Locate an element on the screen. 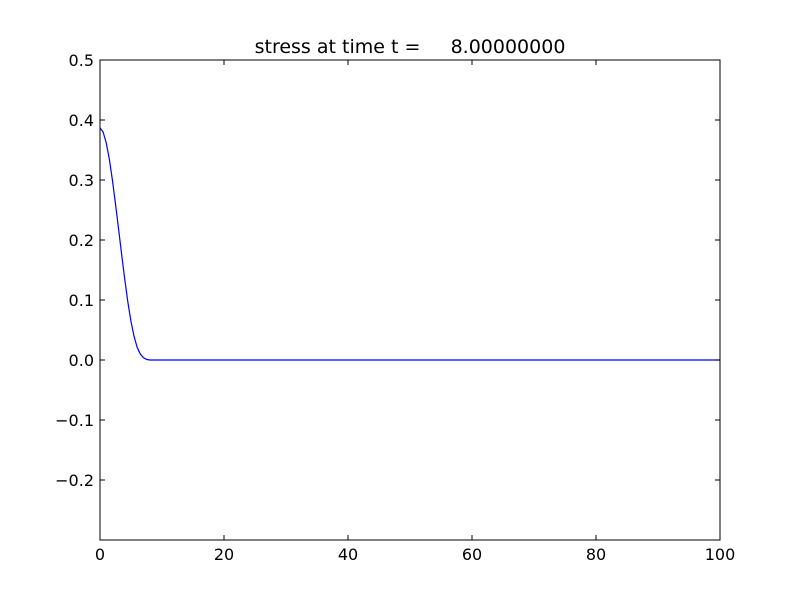 The image size is (800, 600). x-tick-label: 0 is located at coordinates (100, 554).